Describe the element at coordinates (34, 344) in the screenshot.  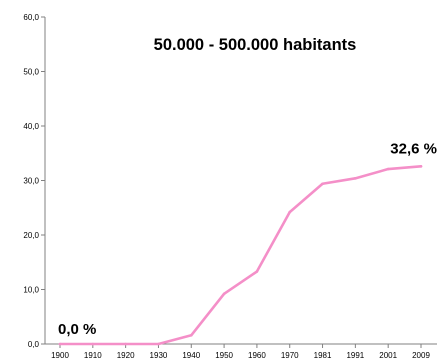
I see `y-tick-label: 0,0` at that location.